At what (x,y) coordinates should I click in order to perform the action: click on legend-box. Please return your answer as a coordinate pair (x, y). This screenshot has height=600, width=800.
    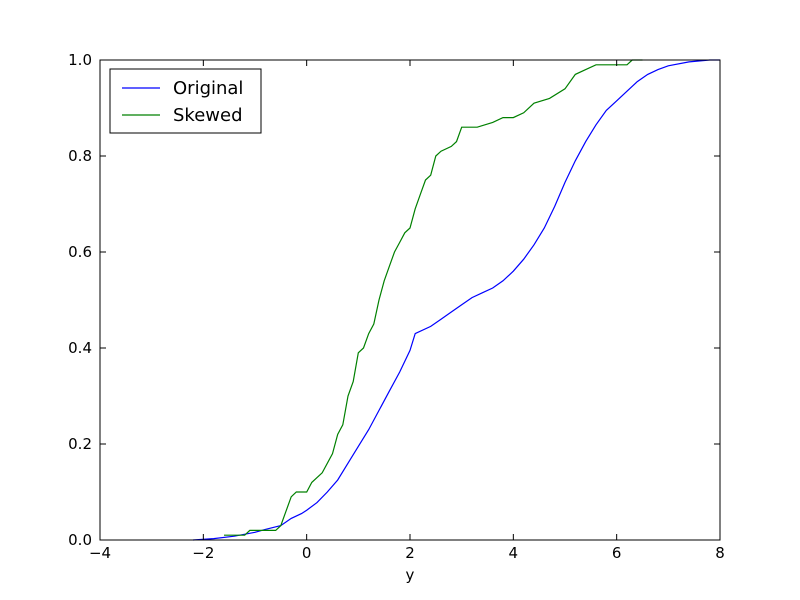
    Looking at the image, I should click on (185, 101).